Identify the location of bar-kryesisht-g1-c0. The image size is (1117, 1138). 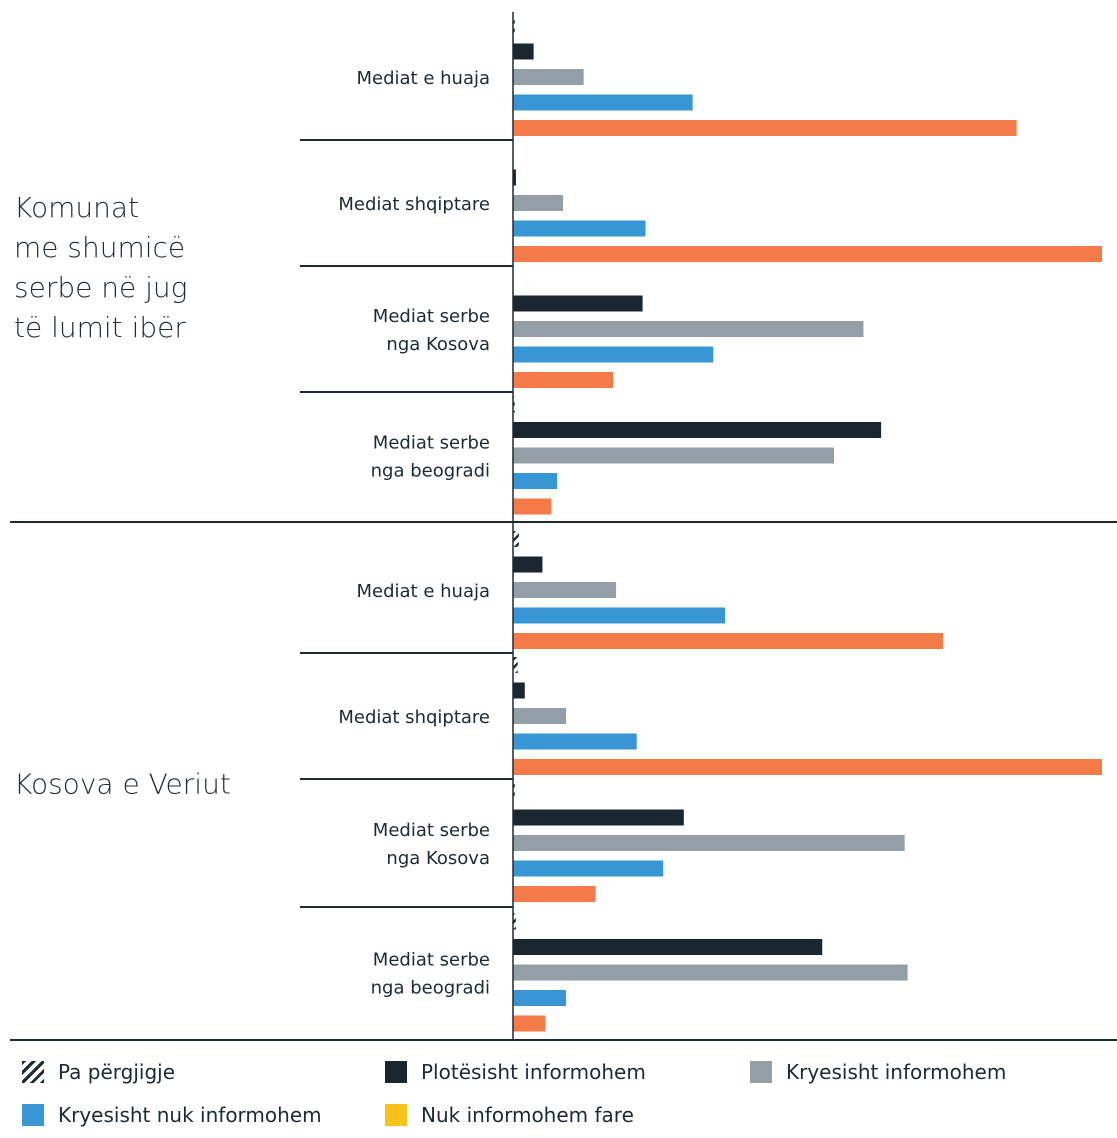
(565, 590).